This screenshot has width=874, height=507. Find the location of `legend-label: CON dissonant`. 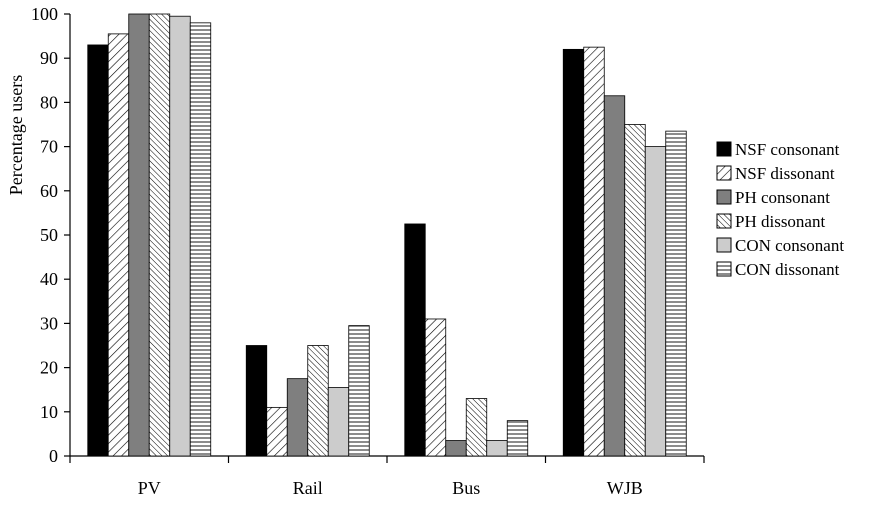

legend-label: CON dissonant is located at coordinates (787, 269).